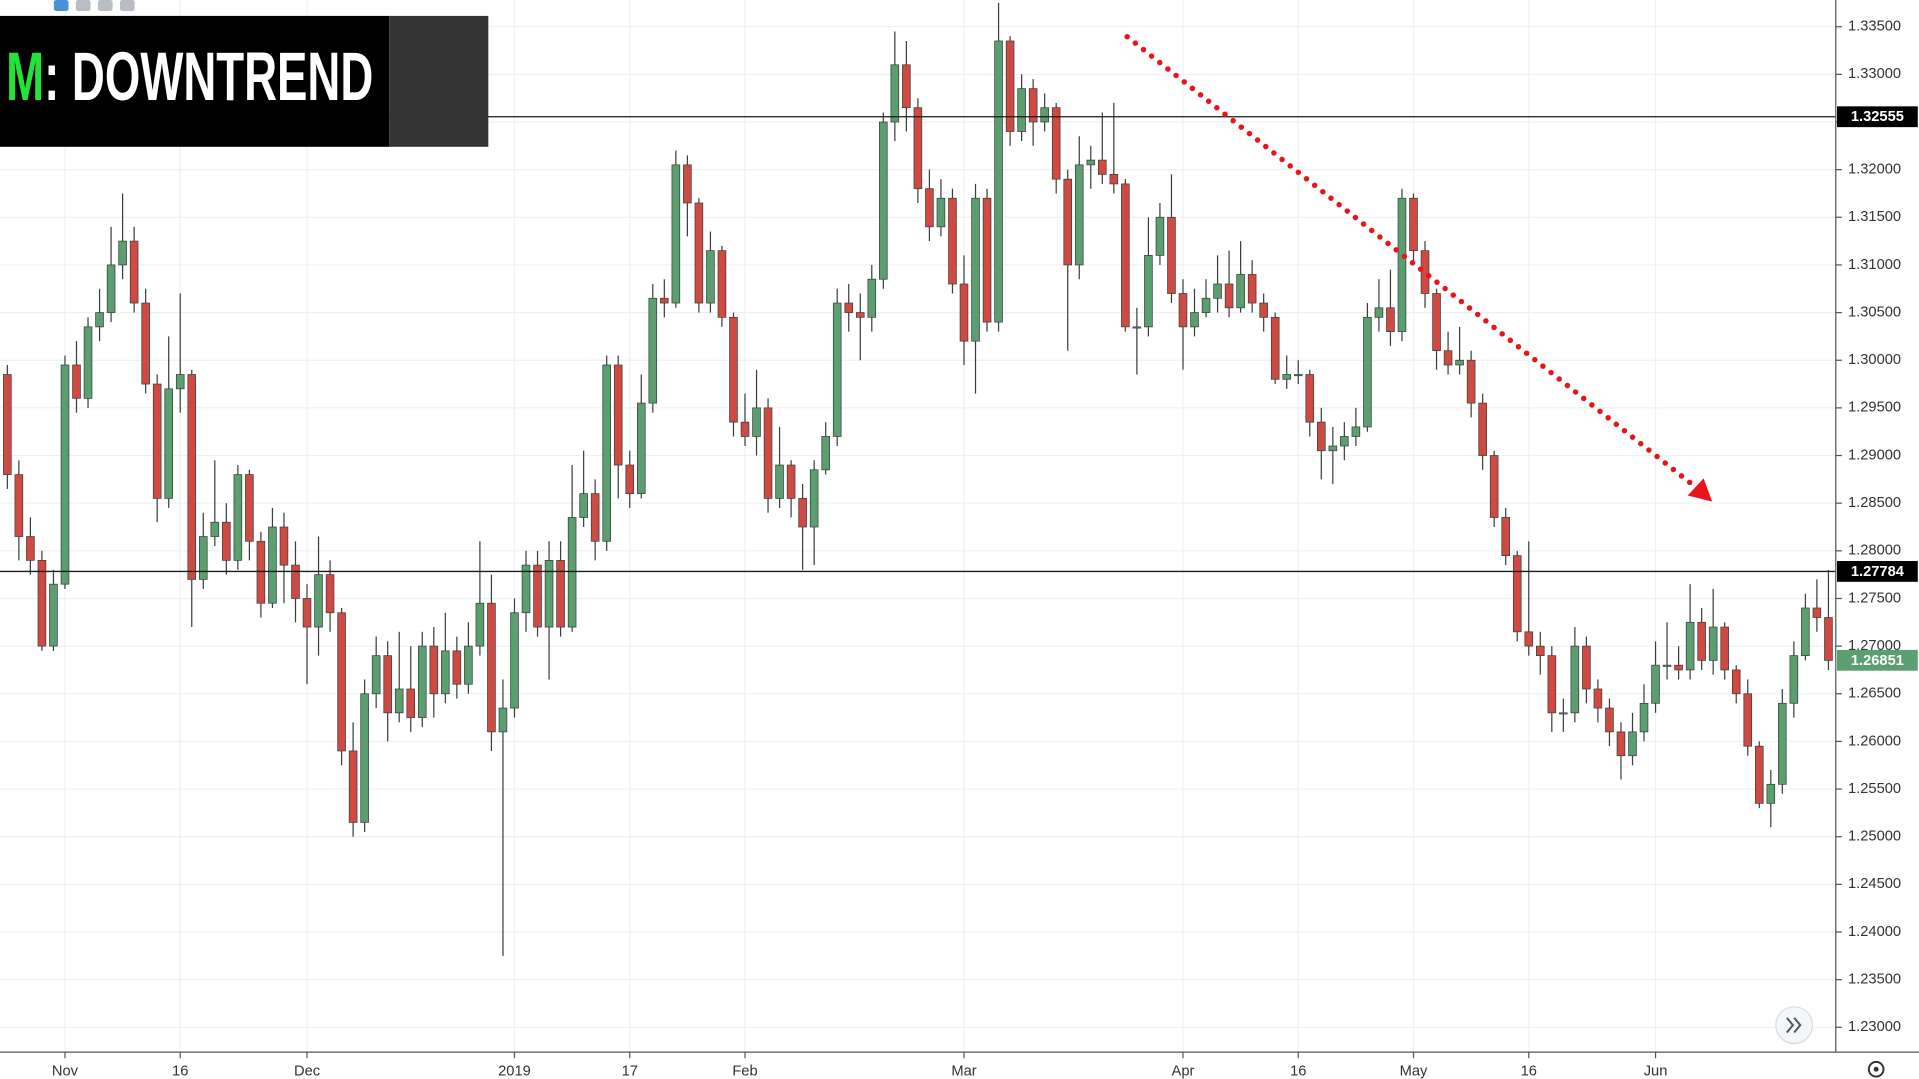 This screenshot has width=1919, height=1079. What do you see at coordinates (514, 1071) in the screenshot?
I see `x-tick-label: 2019` at bounding box center [514, 1071].